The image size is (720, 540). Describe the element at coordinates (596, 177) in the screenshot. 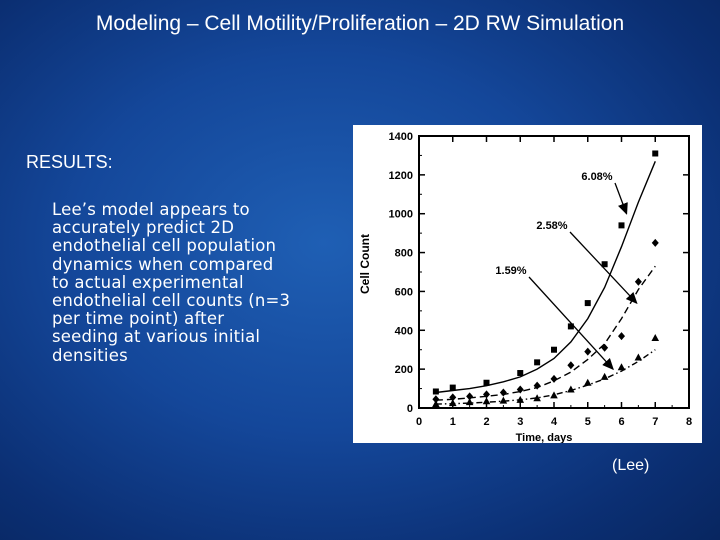

I see `annotation-label: 6.08%` at that location.